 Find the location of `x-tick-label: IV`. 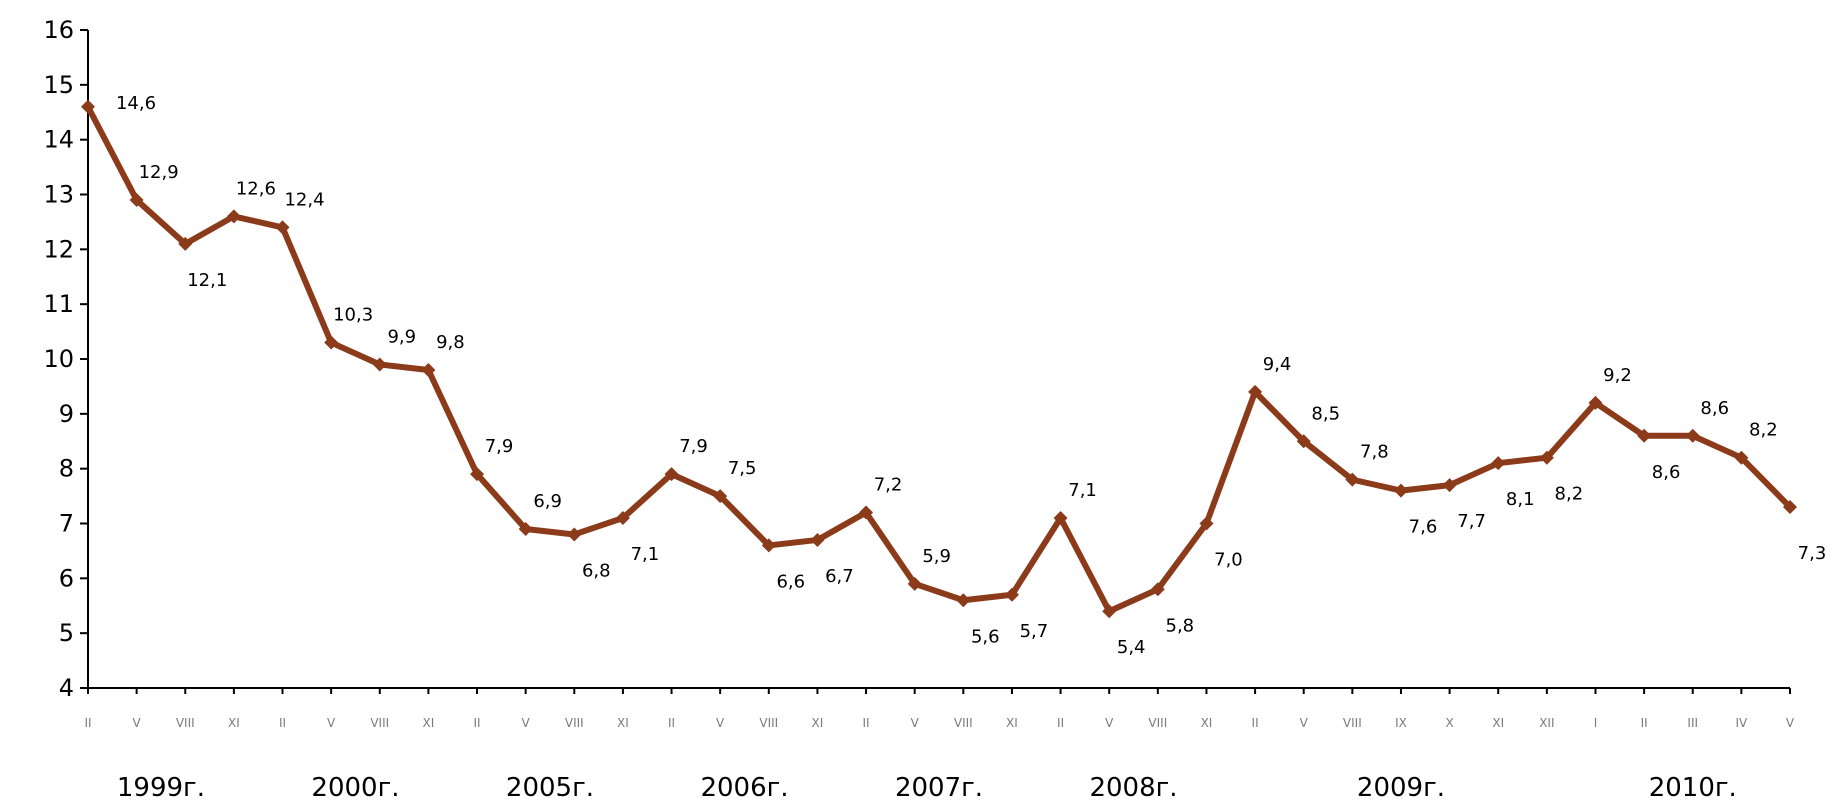

x-tick-label: IV is located at coordinates (1741, 723).